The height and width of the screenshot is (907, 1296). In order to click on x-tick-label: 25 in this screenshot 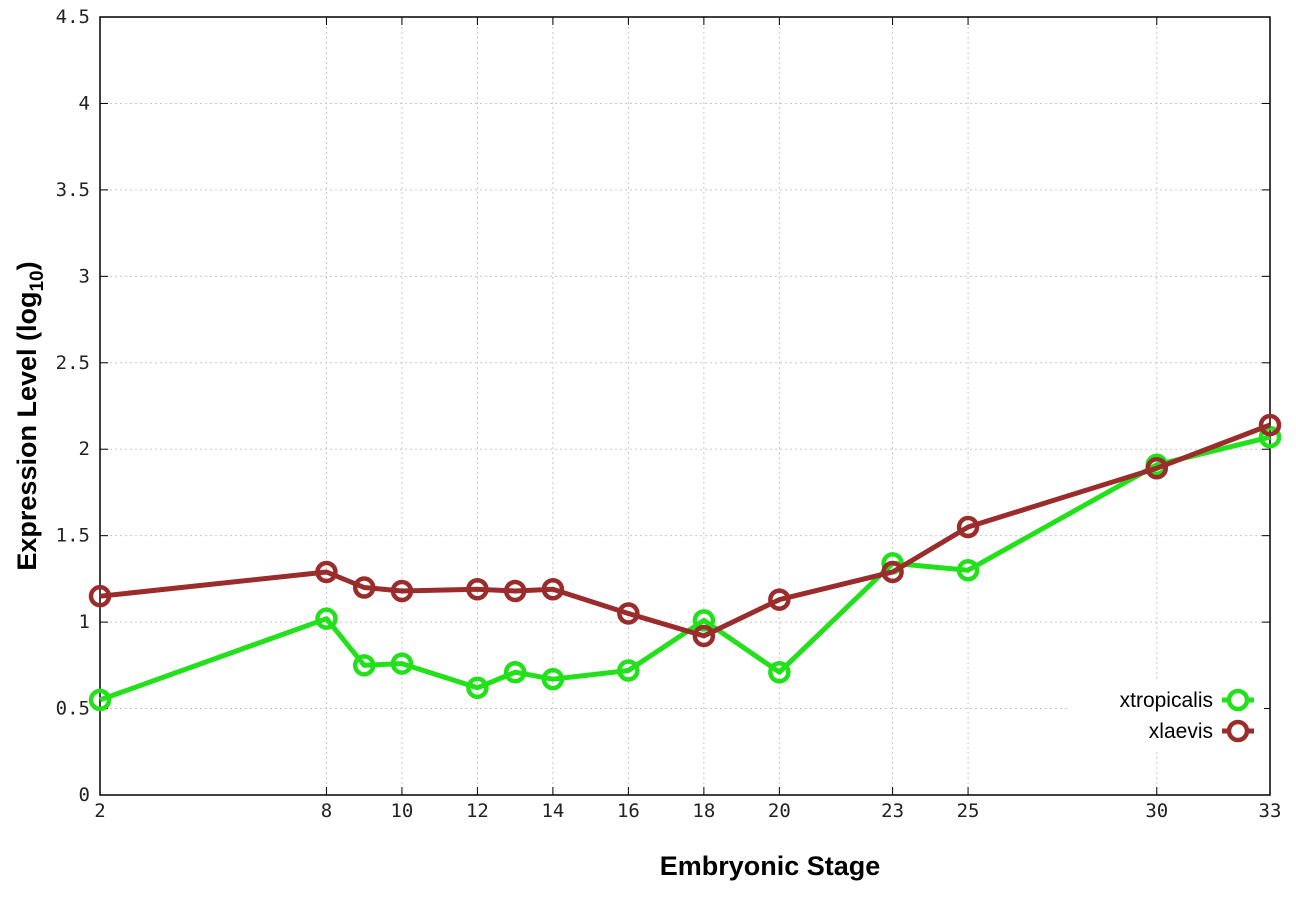, I will do `click(968, 811)`.